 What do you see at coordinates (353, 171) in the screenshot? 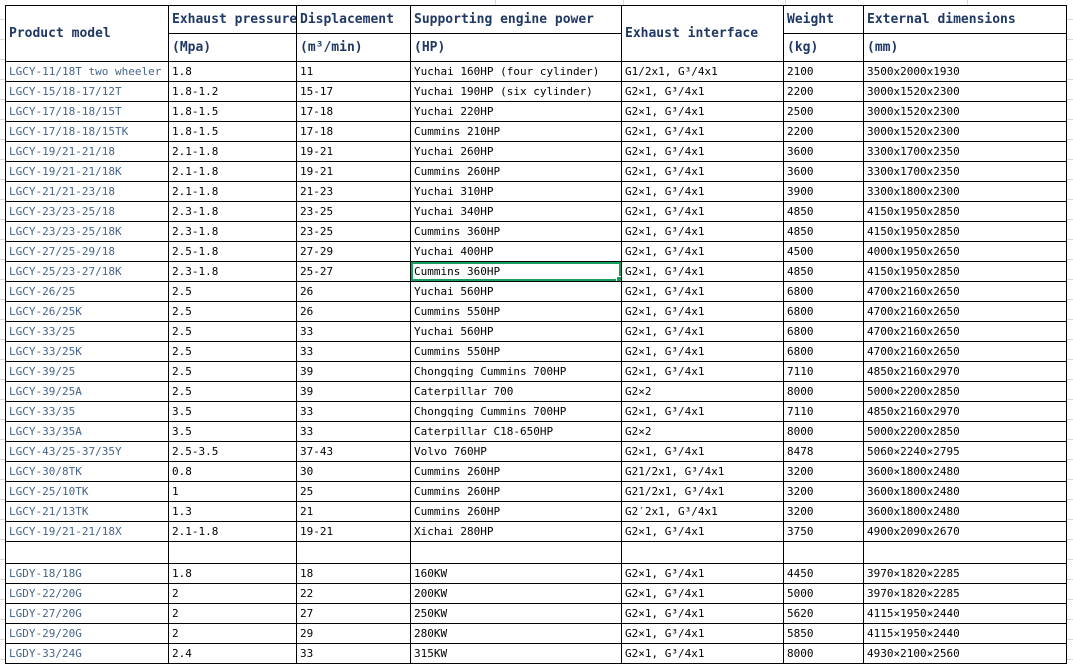
I see `cell-displacement: 19-21` at bounding box center [353, 171].